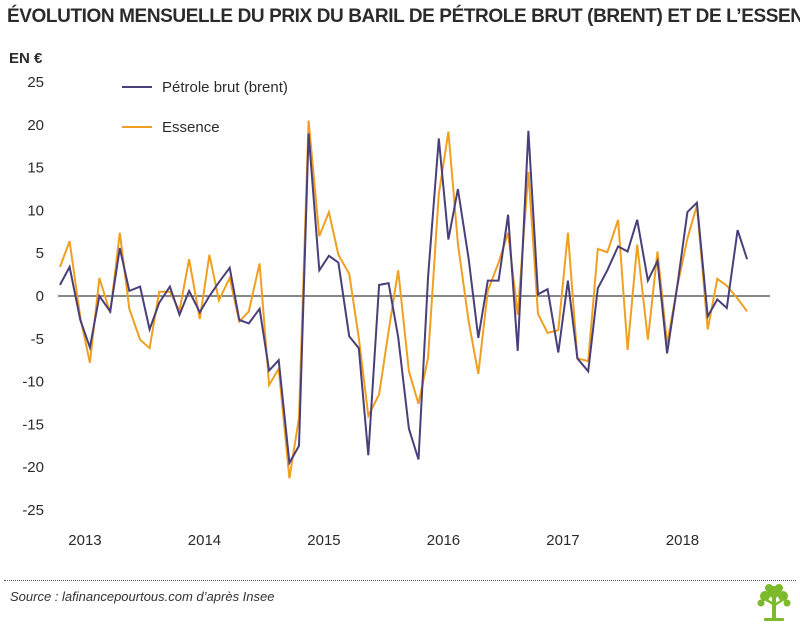  Describe the element at coordinates (562, 540) in the screenshot. I see `x-tick-label: 2017` at that location.